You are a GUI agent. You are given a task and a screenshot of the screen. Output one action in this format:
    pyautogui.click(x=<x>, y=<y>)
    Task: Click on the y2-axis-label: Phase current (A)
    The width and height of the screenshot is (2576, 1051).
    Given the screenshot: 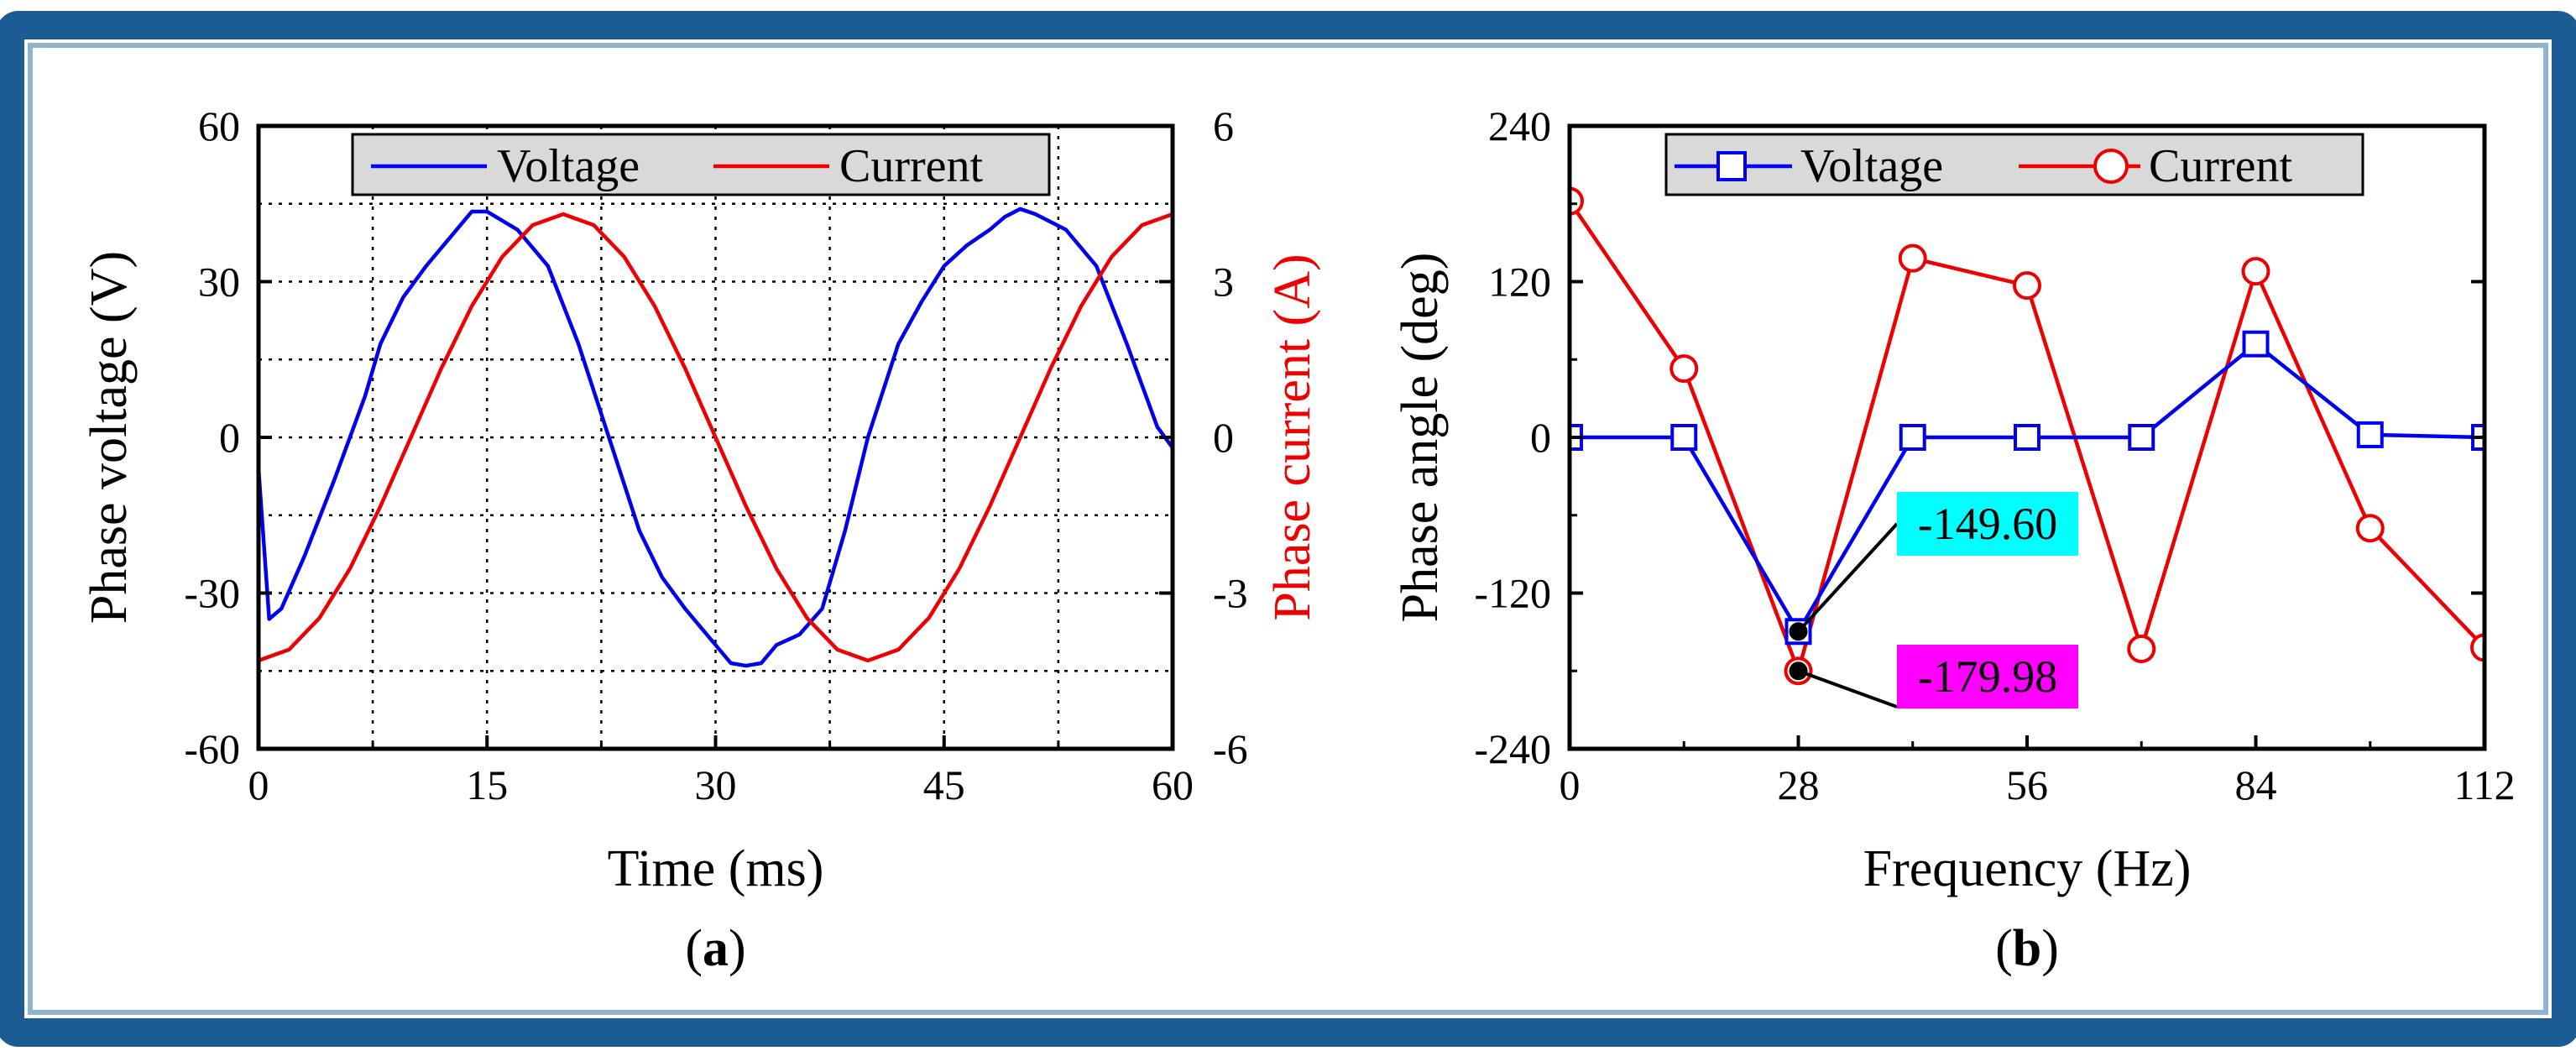 What is the action you would take?
    pyautogui.click(x=1292, y=437)
    